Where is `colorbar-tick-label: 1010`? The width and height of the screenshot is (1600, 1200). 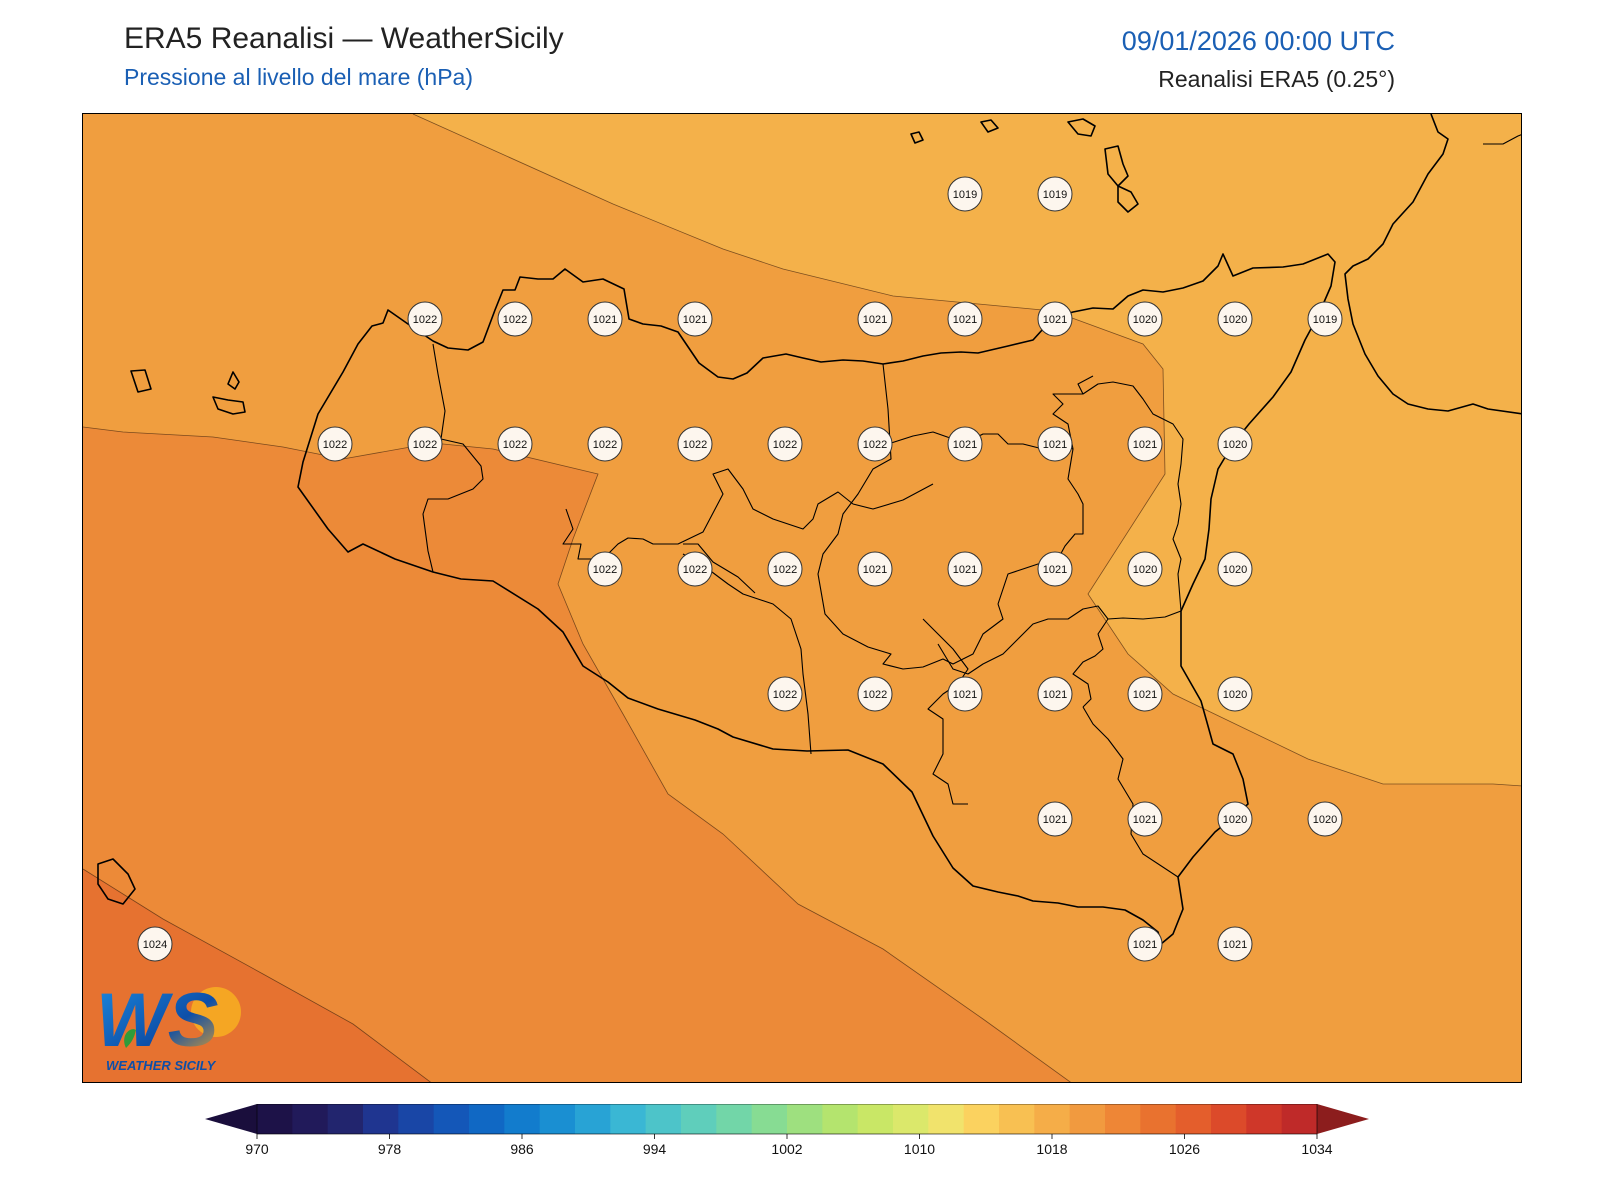 colorbar-tick-label: 1010 is located at coordinates (919, 1149).